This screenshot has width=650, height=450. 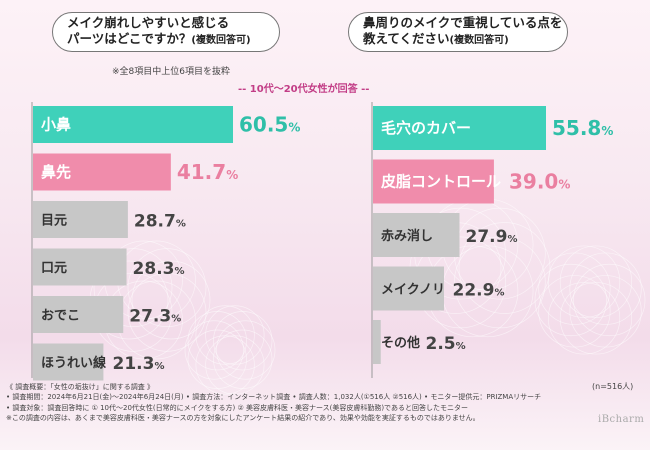 What do you see at coordinates (54, 221) in the screenshot?
I see `left-category-label-2: 目元` at bounding box center [54, 221].